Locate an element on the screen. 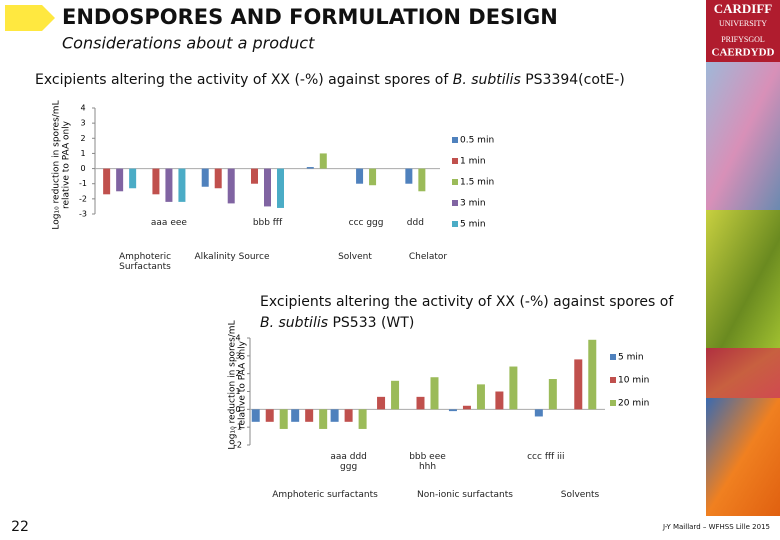 The height and width of the screenshot is (540, 780). legend-label: 1 min is located at coordinates (473, 162).